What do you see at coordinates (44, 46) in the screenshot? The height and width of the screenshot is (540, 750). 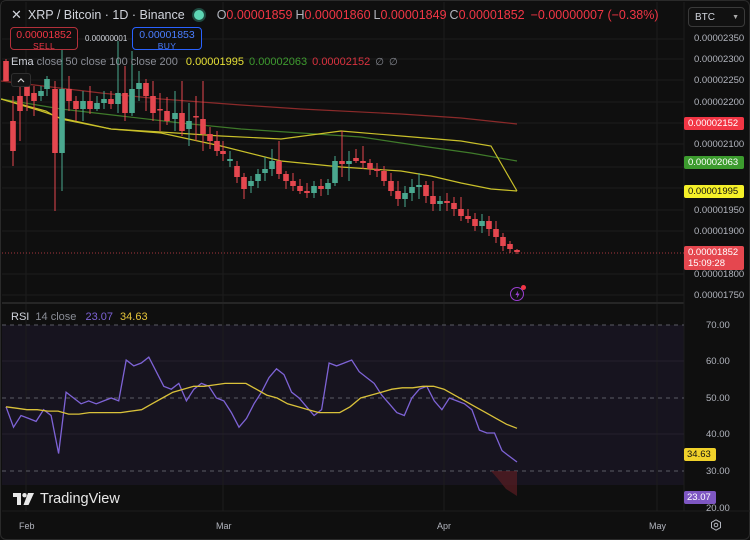 I see `sell-label: SELL` at bounding box center [44, 46].